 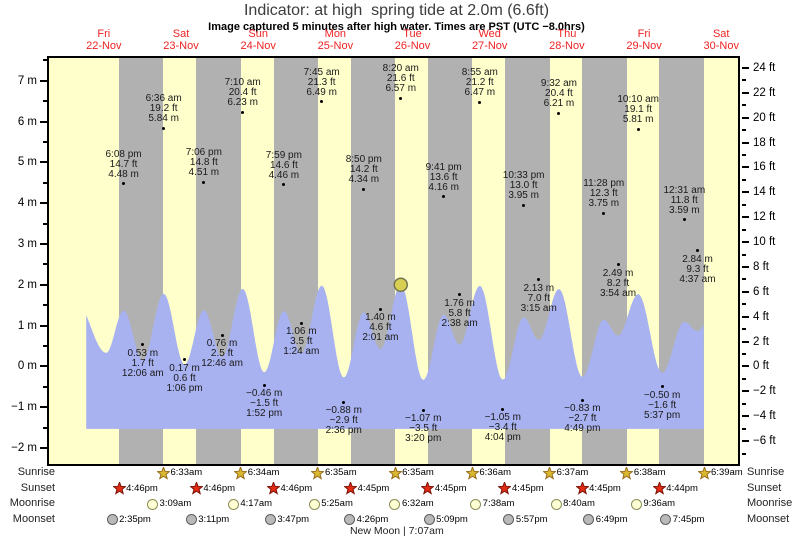 I want to click on astro-row-label-right: Moonset, so click(x=768, y=518).